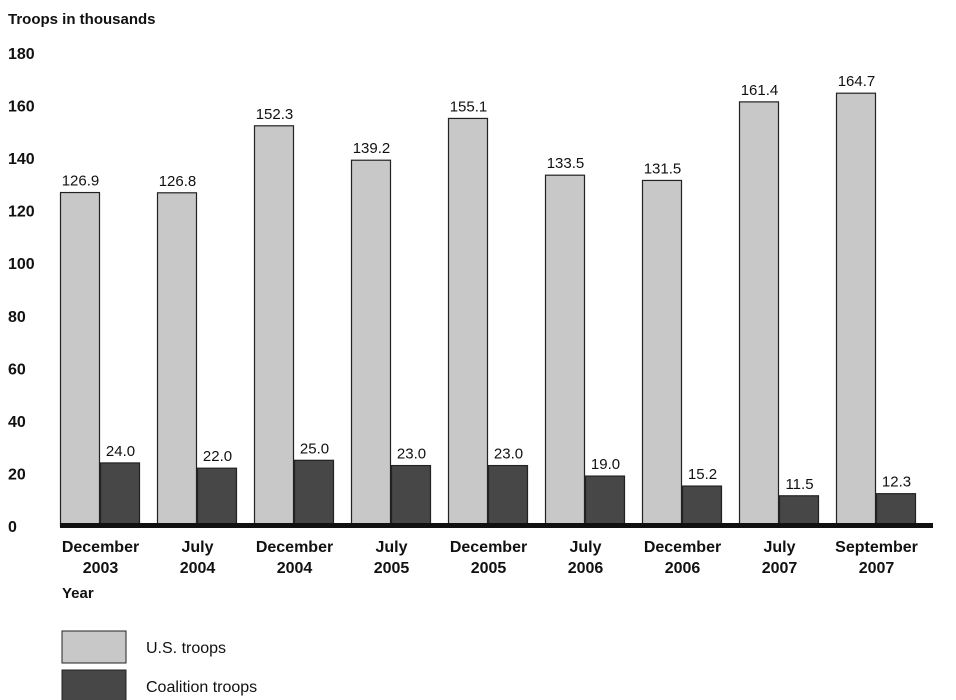  I want to click on bar-value-label: 155.1, so click(469, 106).